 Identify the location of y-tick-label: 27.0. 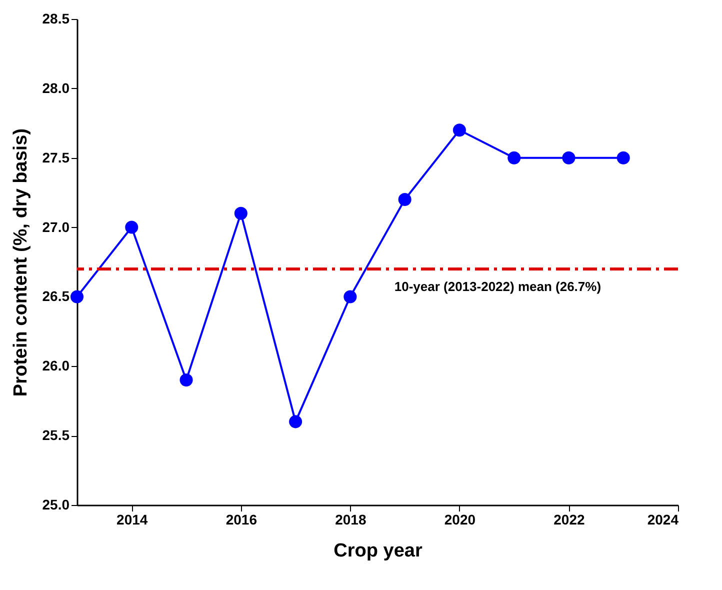
(56, 226).